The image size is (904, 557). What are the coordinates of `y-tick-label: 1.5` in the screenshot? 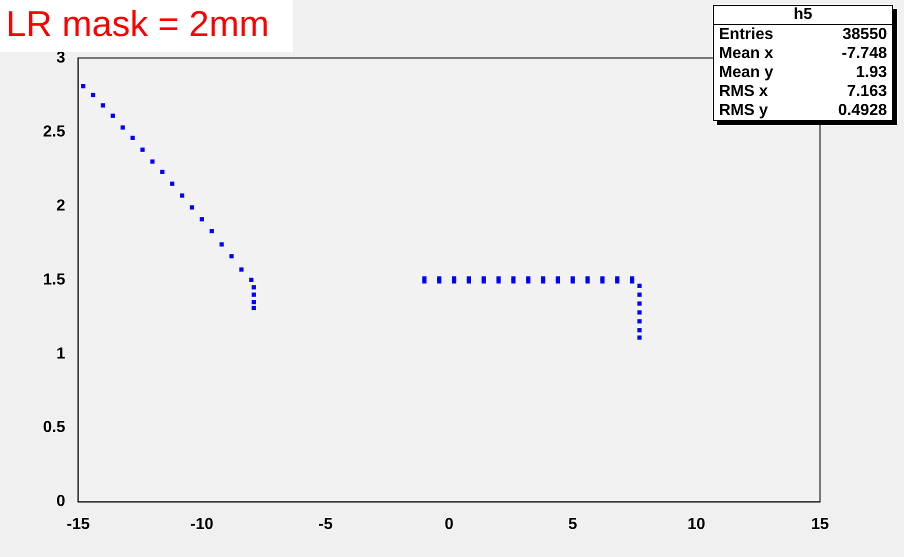 It's located at (54, 279).